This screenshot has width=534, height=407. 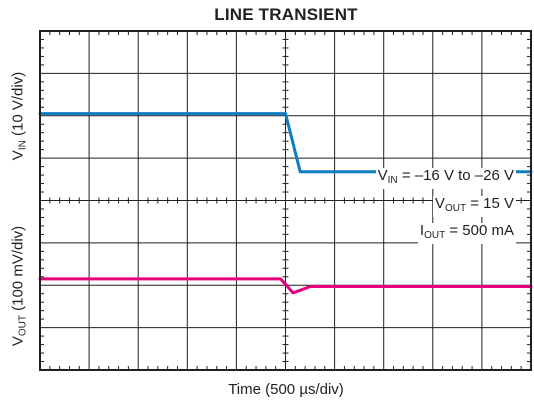 I want to click on chart-title: LINE TRANSIENT, so click(x=286, y=14).